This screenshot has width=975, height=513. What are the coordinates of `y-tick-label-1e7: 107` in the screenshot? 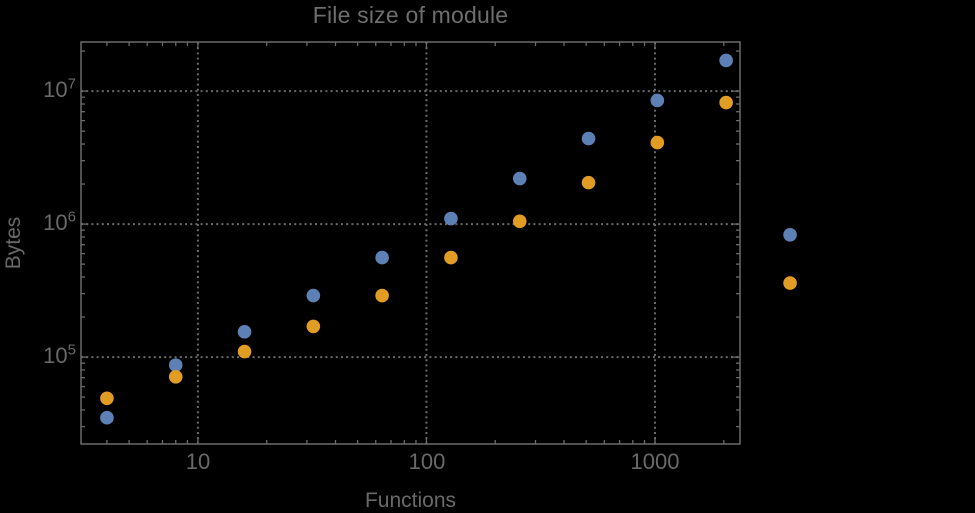 It's located at (44, 88).